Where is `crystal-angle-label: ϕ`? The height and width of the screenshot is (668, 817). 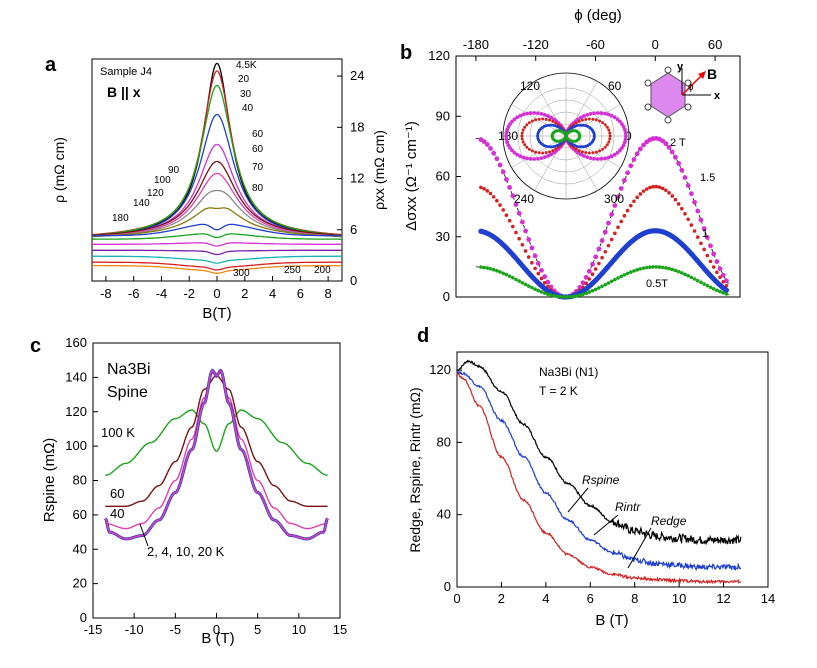
crystal-angle-label: ϕ is located at coordinates (691, 87).